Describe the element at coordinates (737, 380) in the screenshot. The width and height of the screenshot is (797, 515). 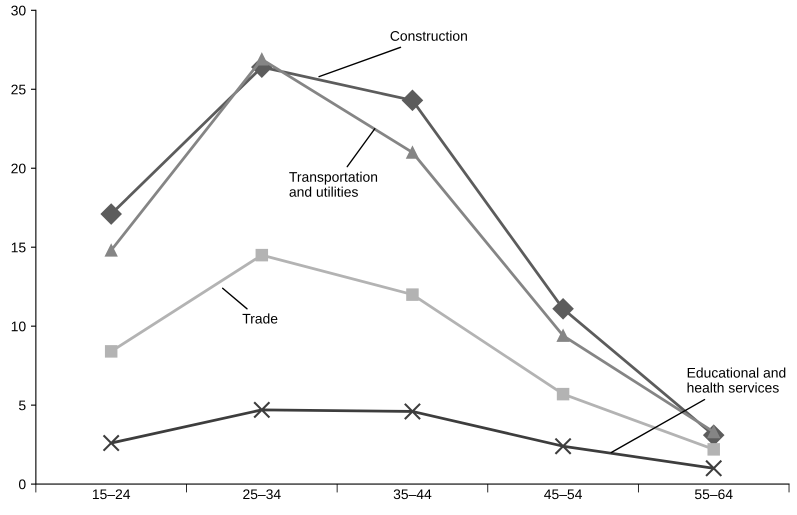
I see `text: Educational and health services` at that location.